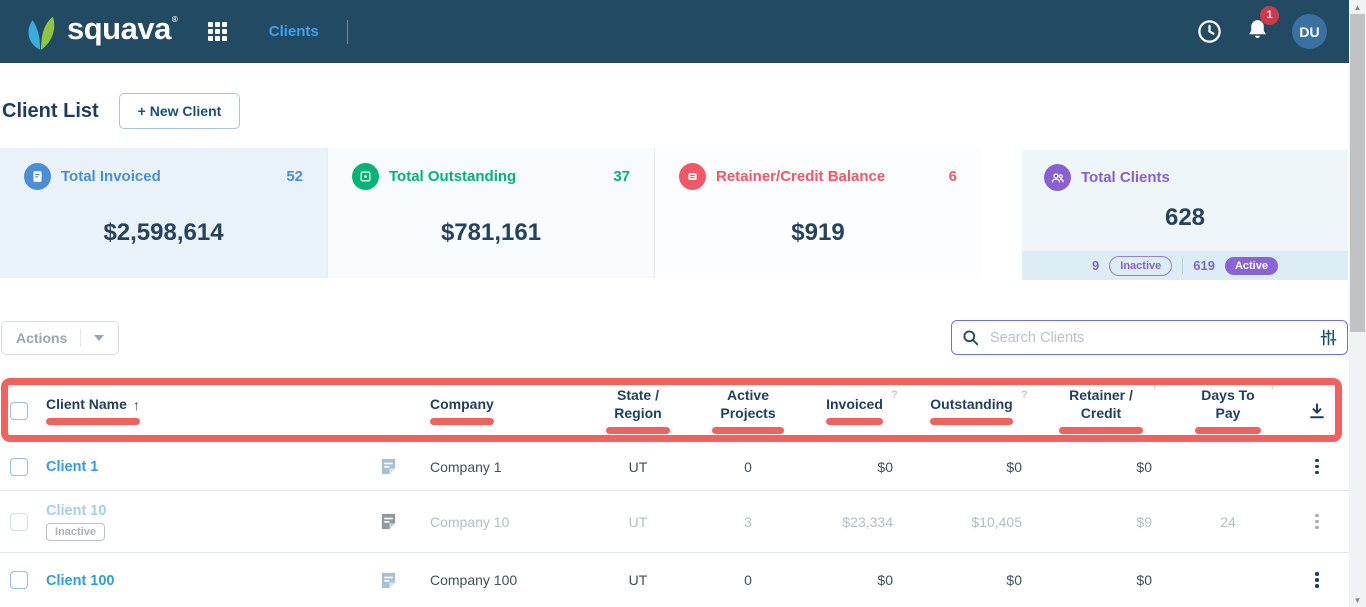 The width and height of the screenshot is (1366, 607). Describe the element at coordinates (466, 466) in the screenshot. I see `cell-company: Company 1` at that location.